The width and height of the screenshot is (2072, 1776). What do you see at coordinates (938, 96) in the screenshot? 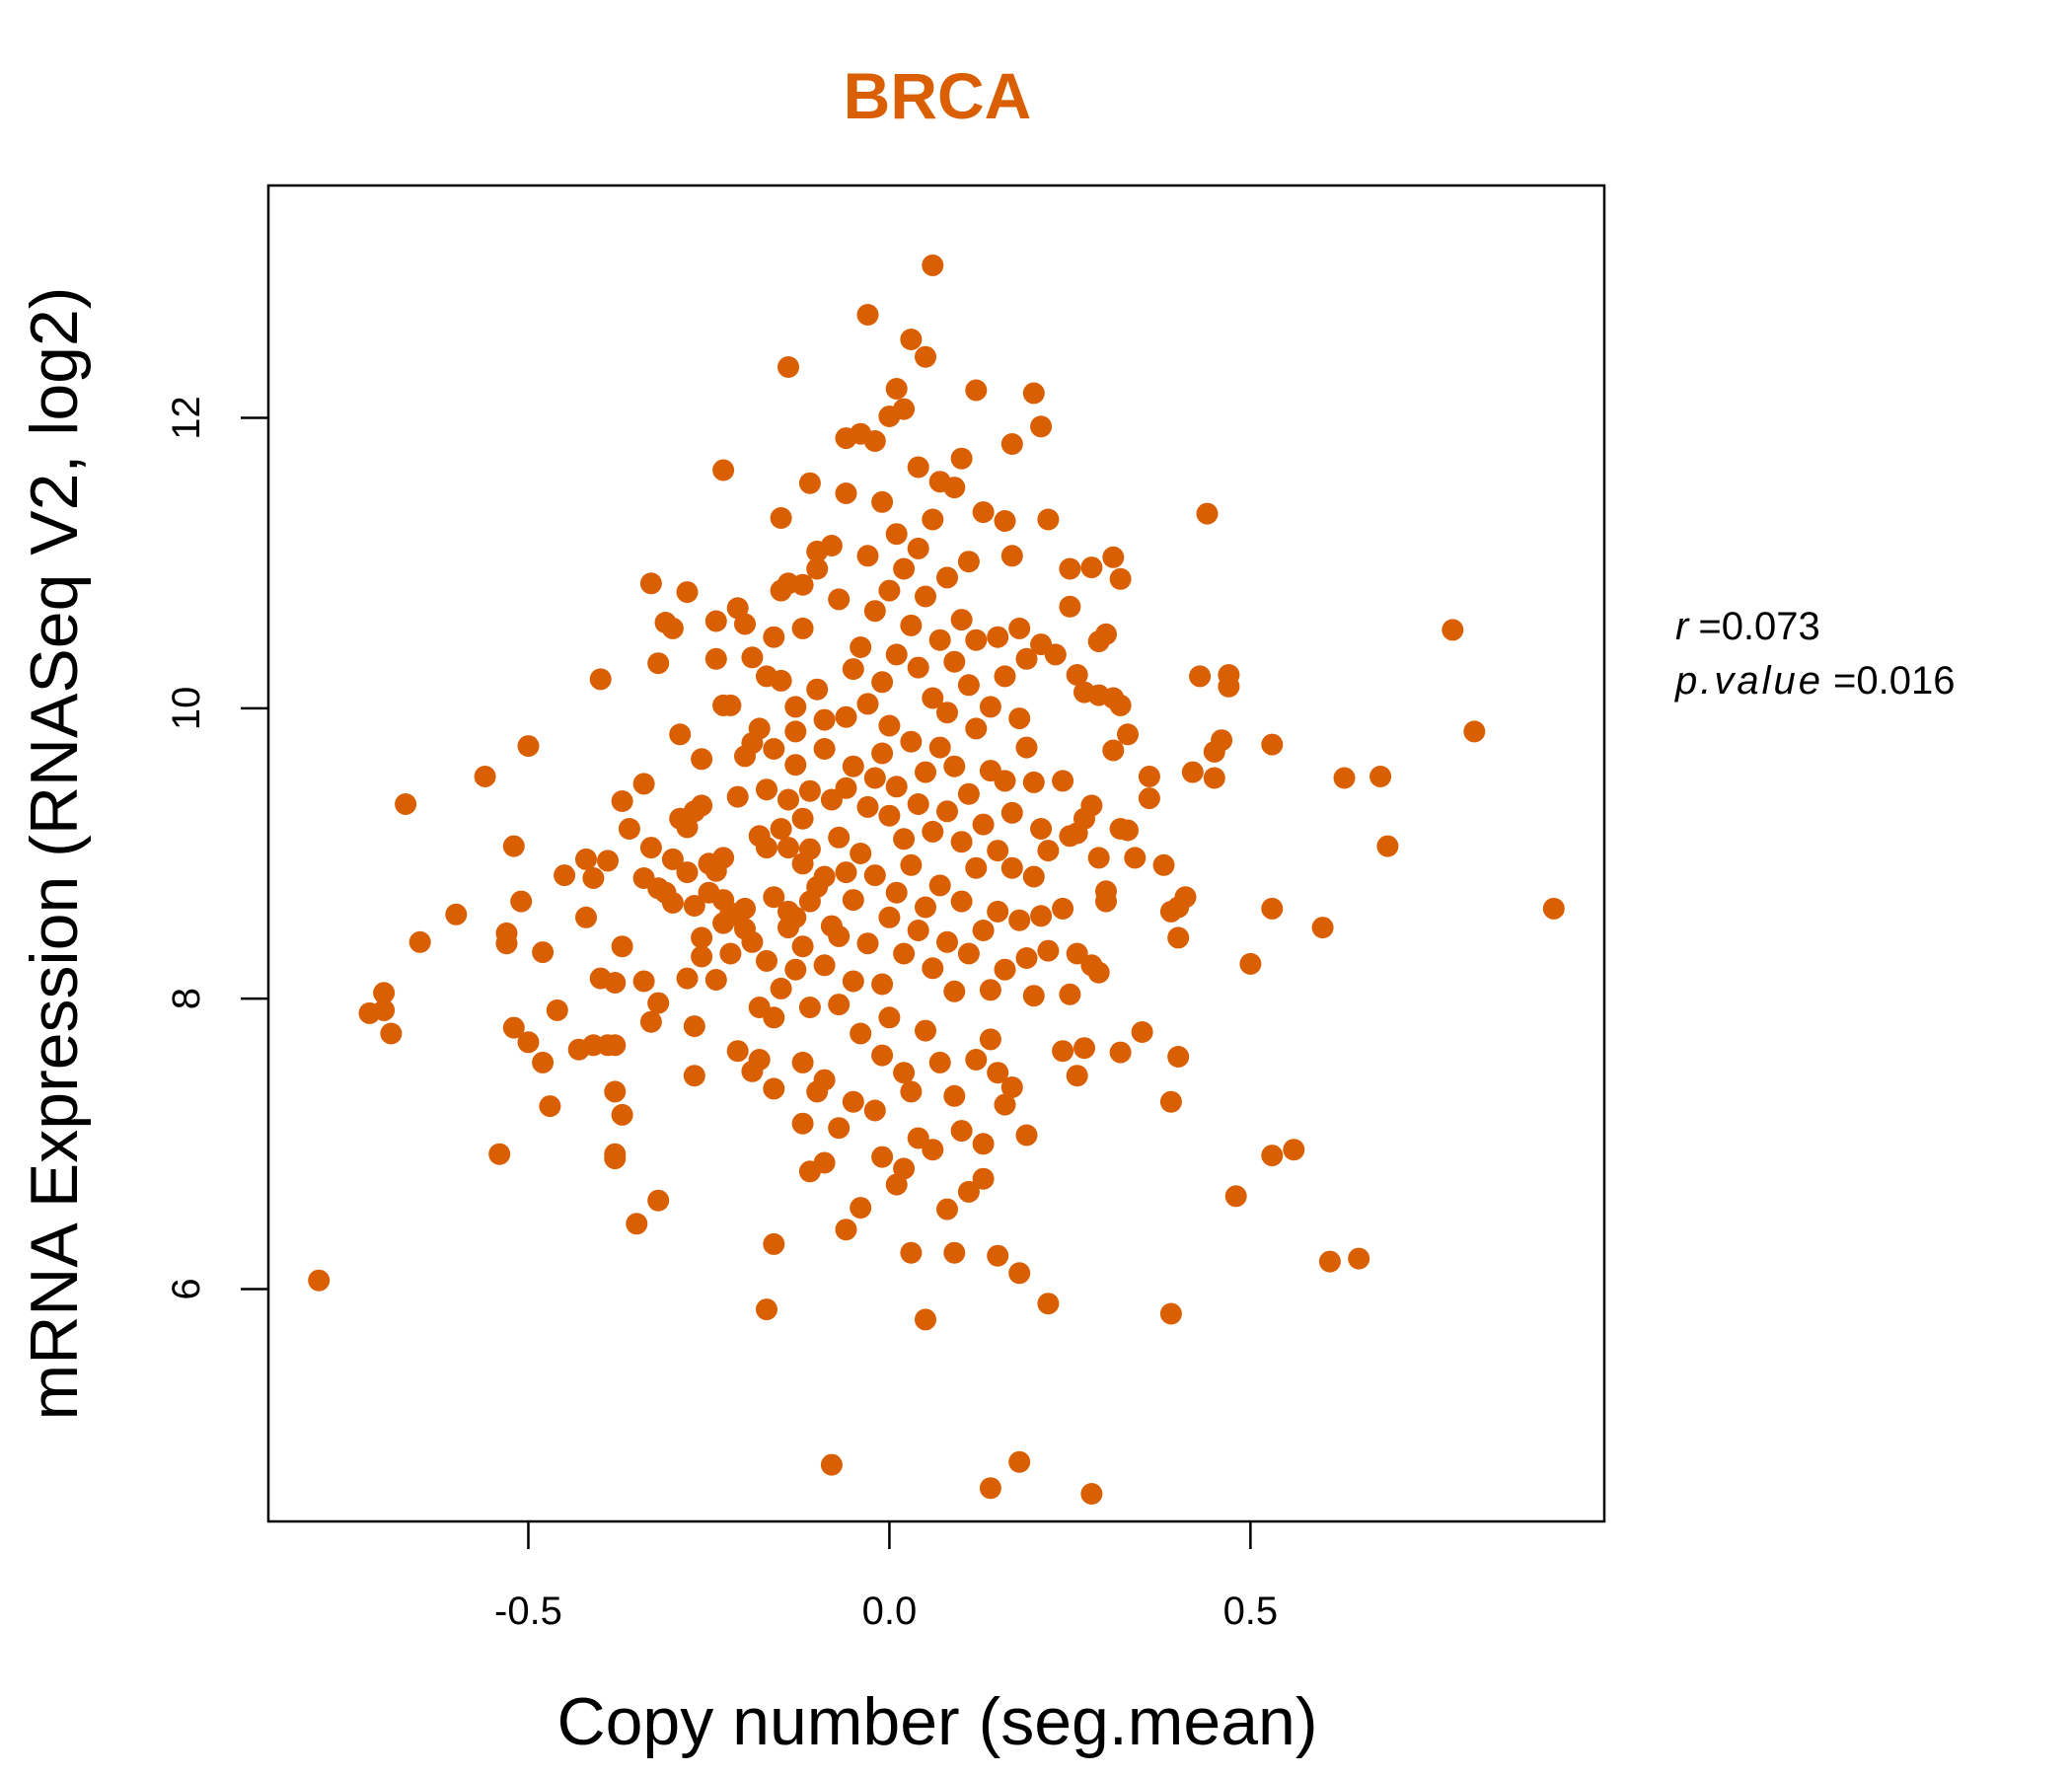
I see `chart-title: BRCA` at bounding box center [938, 96].